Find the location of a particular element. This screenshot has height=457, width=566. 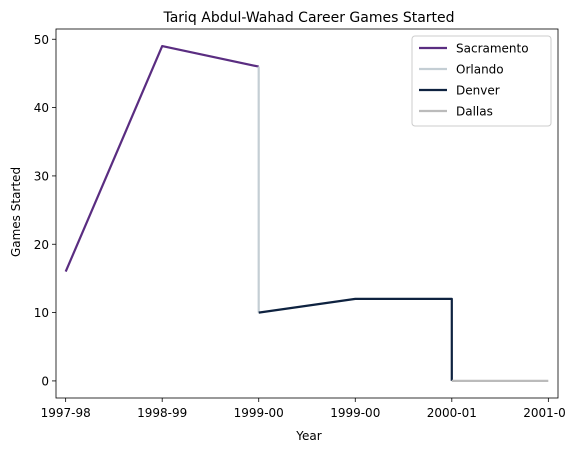

x-tick-label: 1998-99 is located at coordinates (162, 413).